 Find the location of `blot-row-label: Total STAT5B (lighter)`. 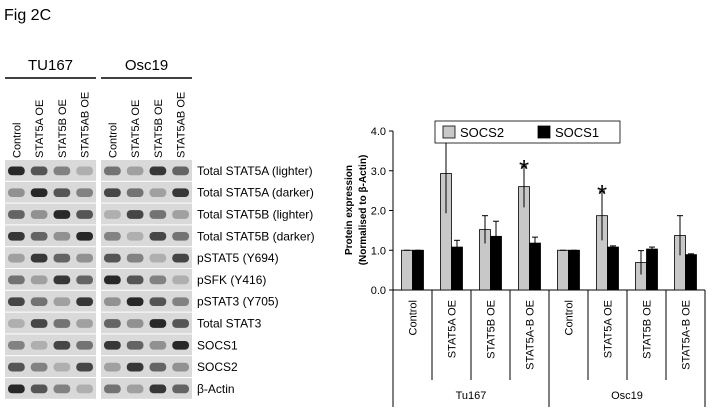

blot-row-label: Total STAT5B (lighter) is located at coordinates (255, 215).